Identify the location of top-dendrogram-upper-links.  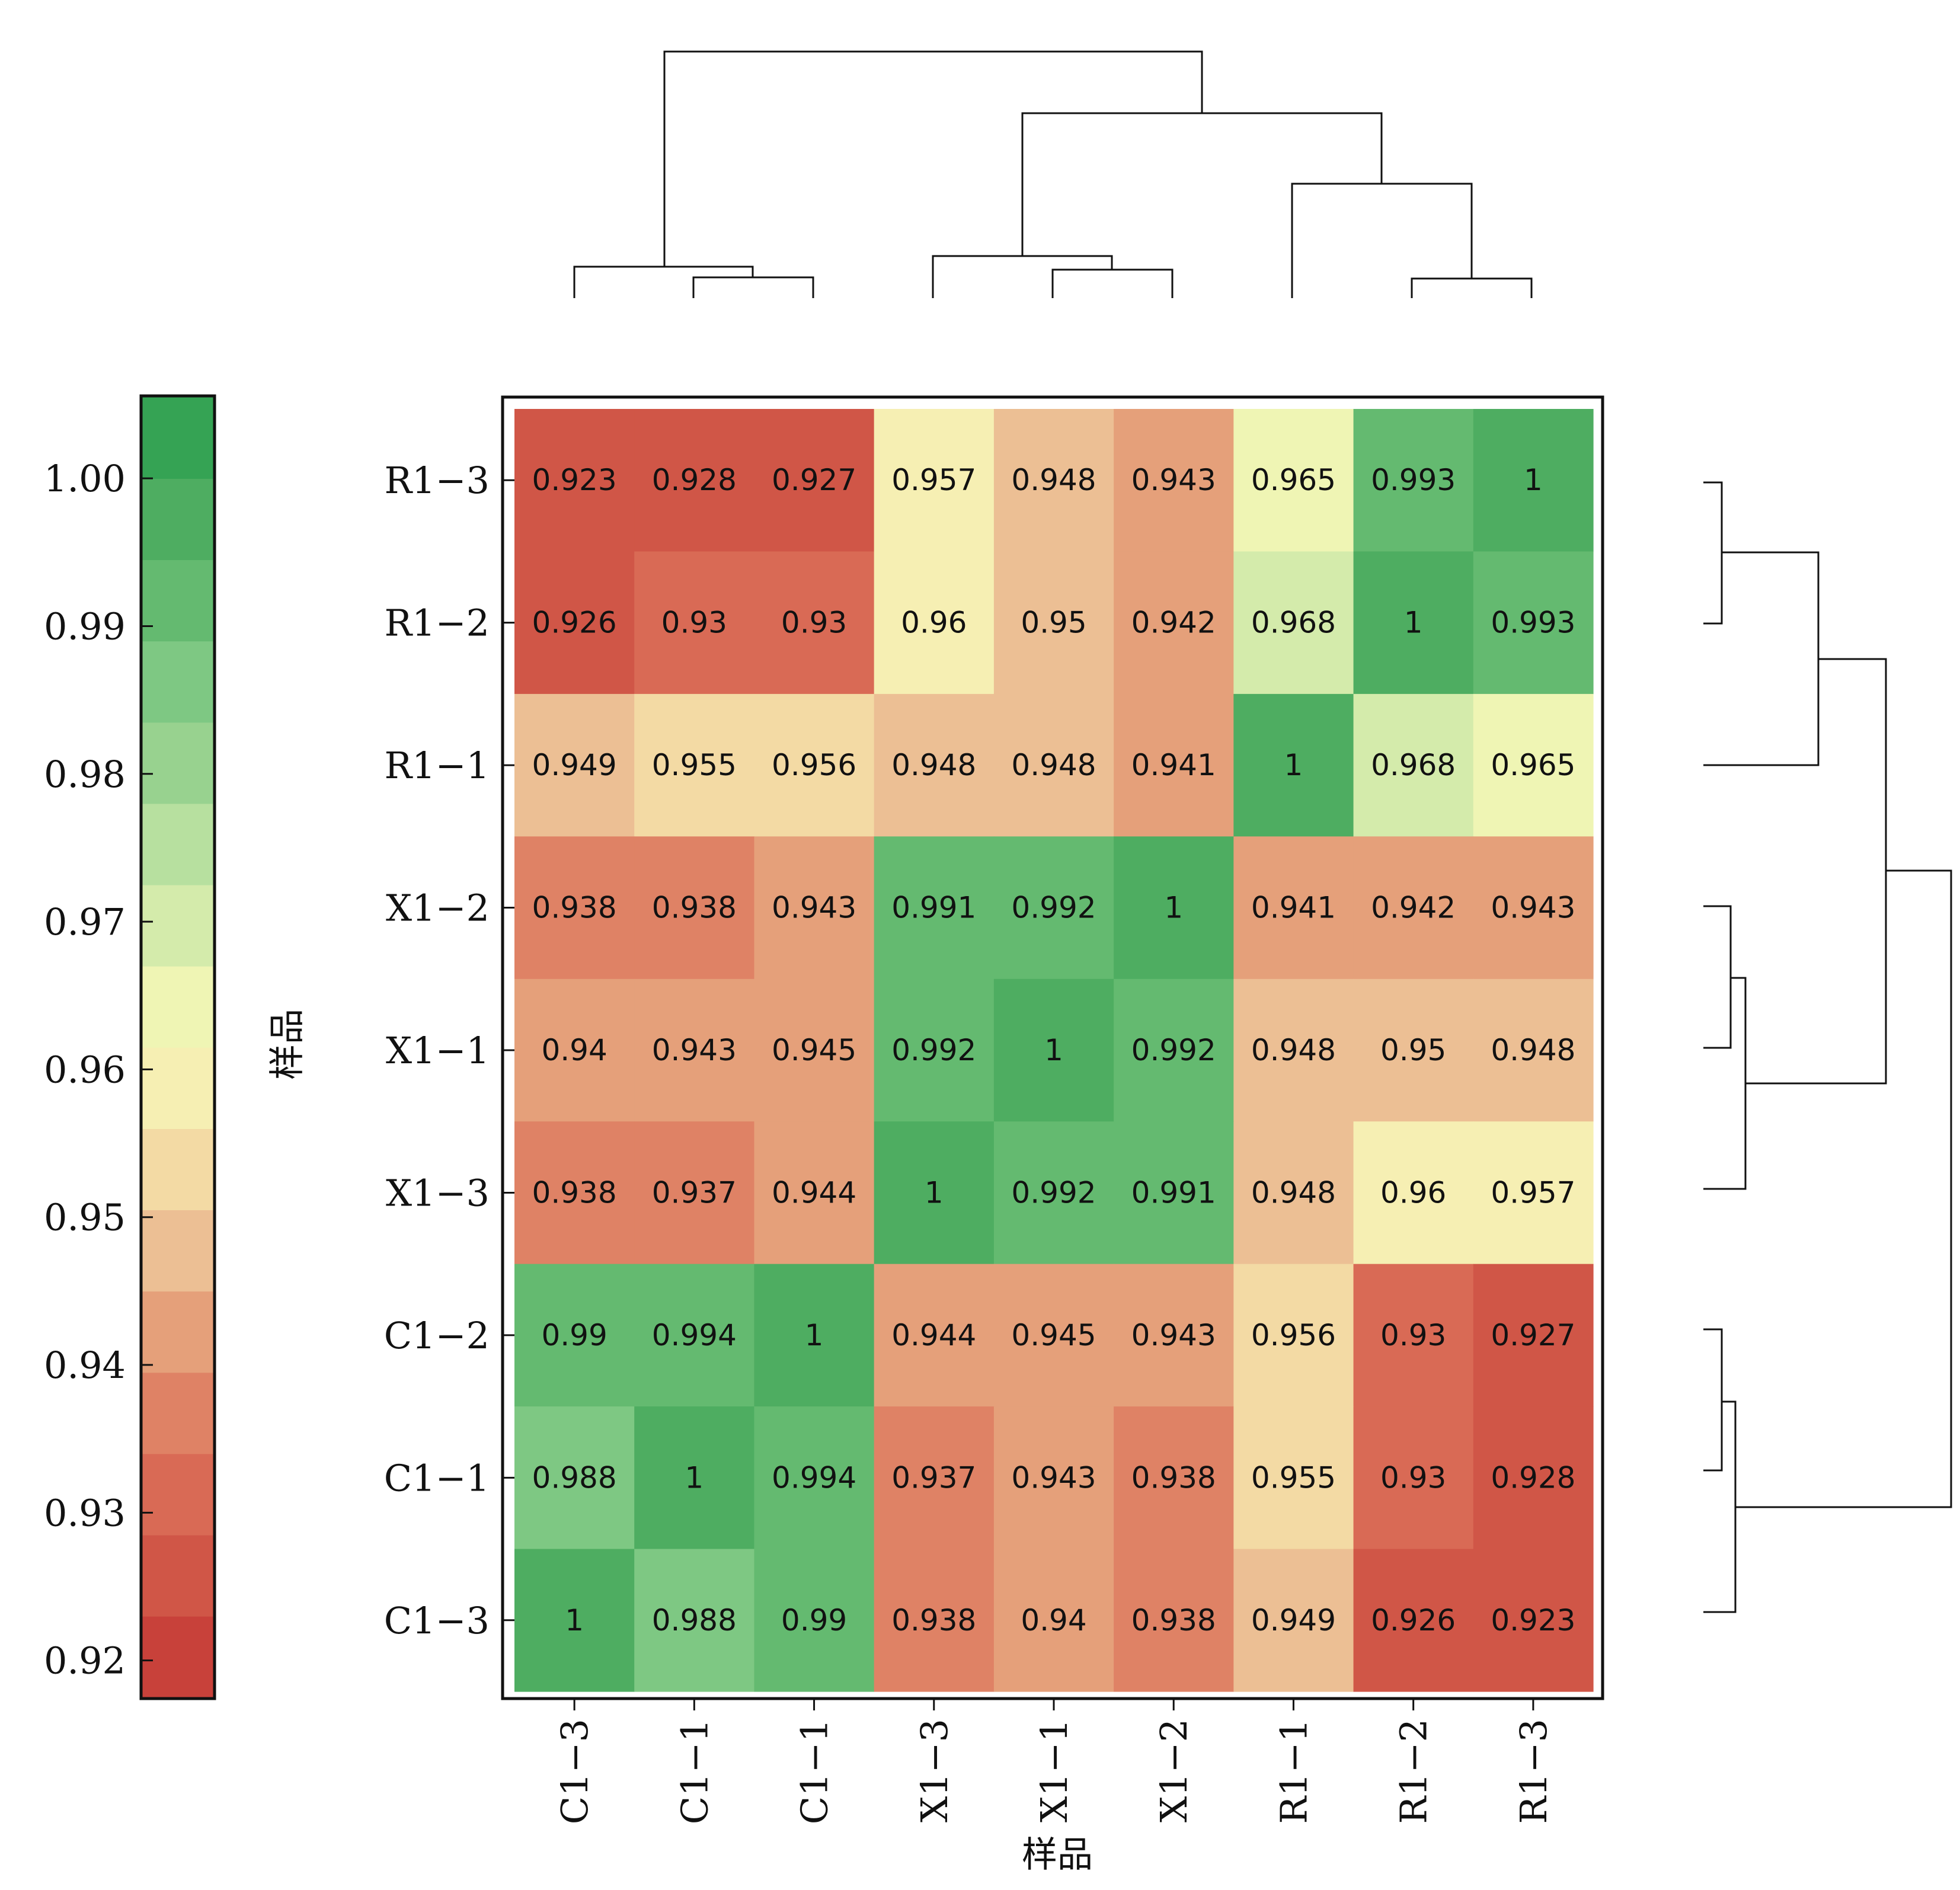
(1023, 159).